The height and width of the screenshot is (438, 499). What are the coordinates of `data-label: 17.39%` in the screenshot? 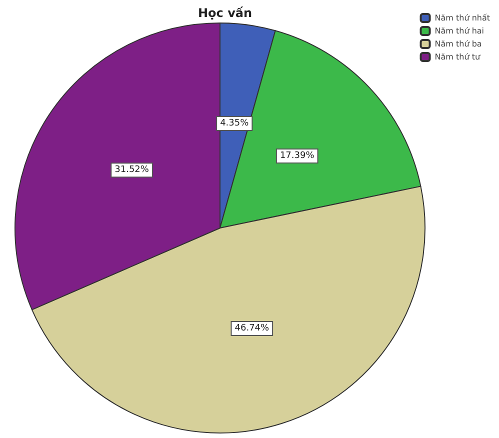 It's located at (297, 156).